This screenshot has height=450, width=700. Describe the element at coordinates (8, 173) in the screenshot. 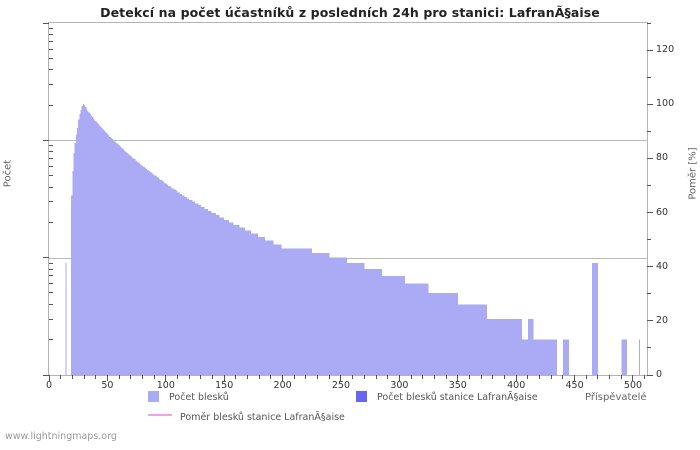

I see `y-axis-label-left: Počet` at that location.